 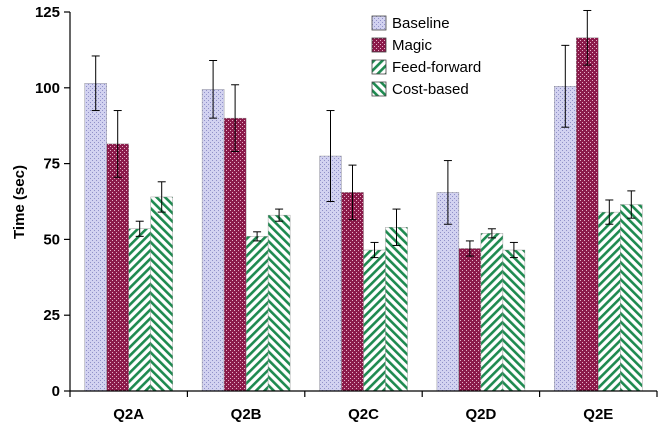 I want to click on x-axis: Q2A Q2B Q2C Q2D Q2E, so click(x=363, y=406).